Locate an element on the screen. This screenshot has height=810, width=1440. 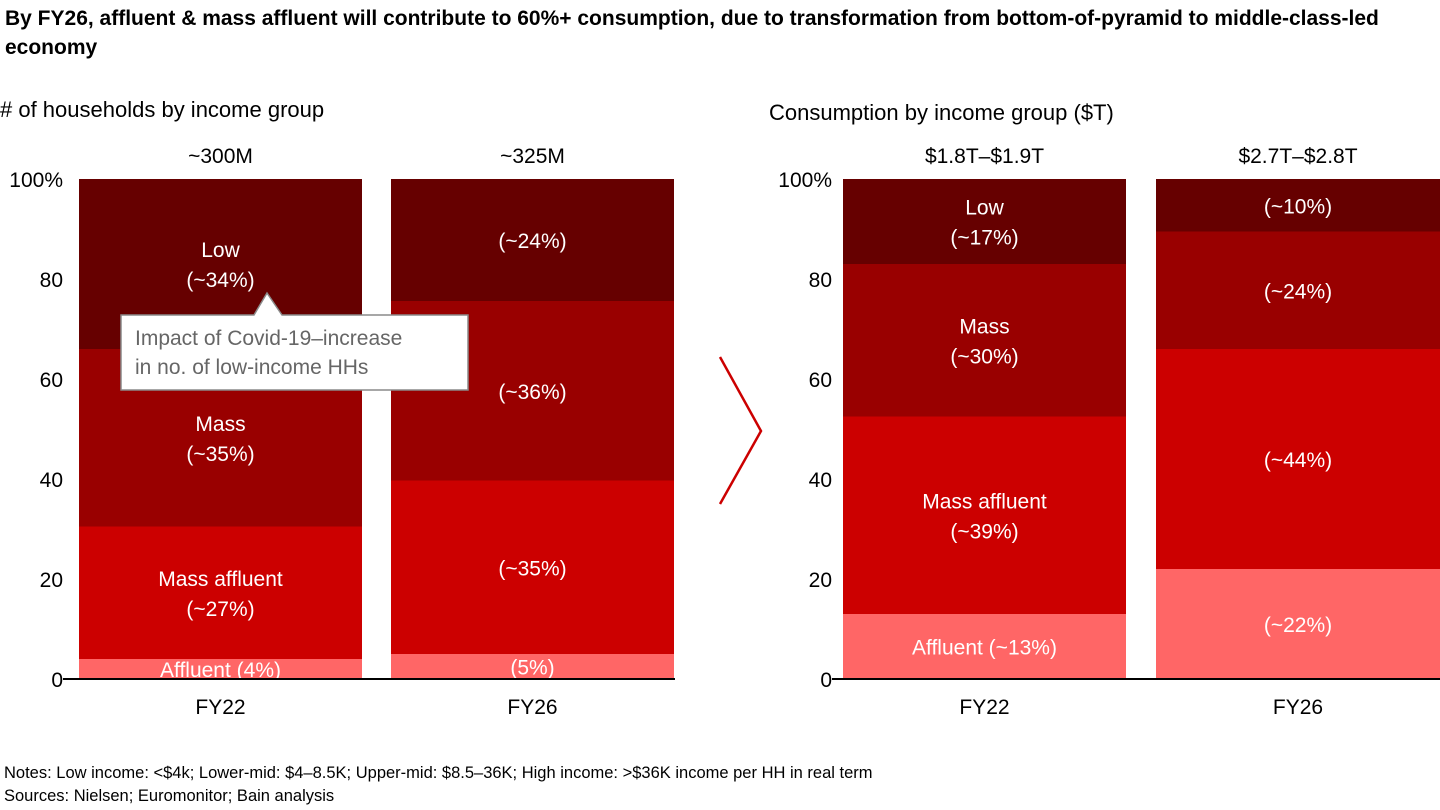
bar-total-label: ~325M is located at coordinates (532, 156).